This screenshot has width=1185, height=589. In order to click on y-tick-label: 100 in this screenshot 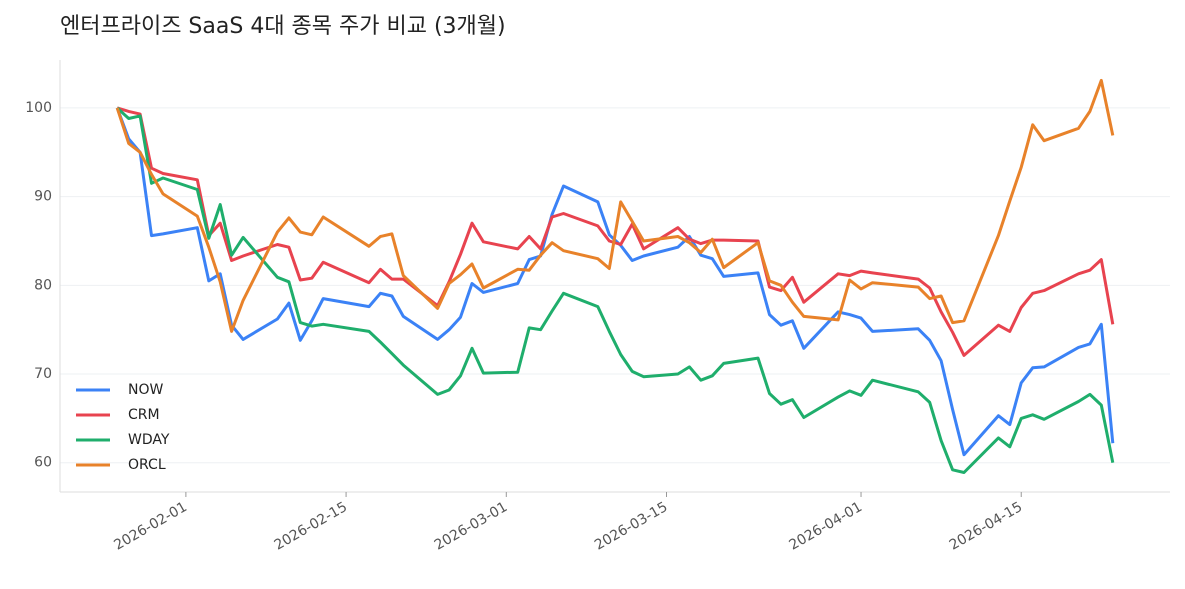, I will do `click(38, 108)`.